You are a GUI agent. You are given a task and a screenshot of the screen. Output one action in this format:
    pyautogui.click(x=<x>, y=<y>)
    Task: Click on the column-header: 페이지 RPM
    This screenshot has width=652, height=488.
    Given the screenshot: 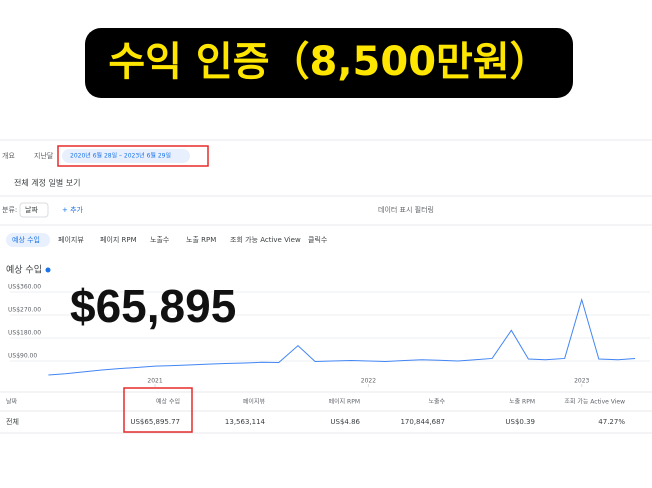 What is the action you would take?
    pyautogui.click(x=344, y=402)
    